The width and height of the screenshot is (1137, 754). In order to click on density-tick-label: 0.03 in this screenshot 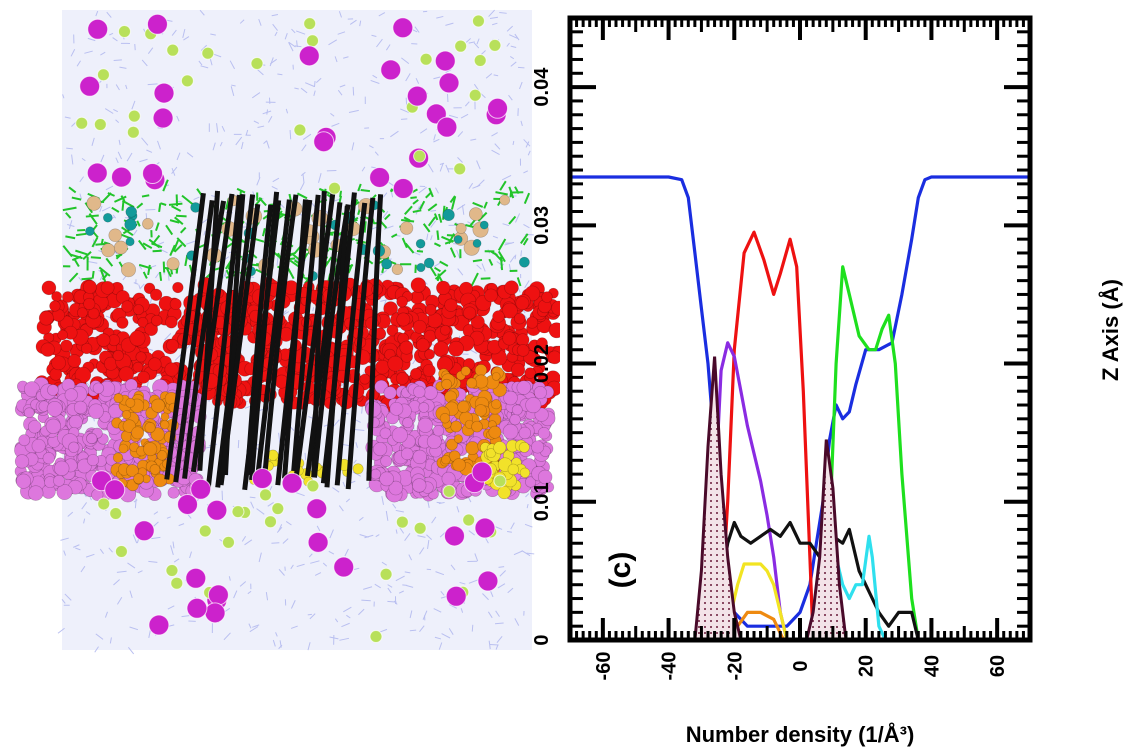, I will do `click(542, 225)`.